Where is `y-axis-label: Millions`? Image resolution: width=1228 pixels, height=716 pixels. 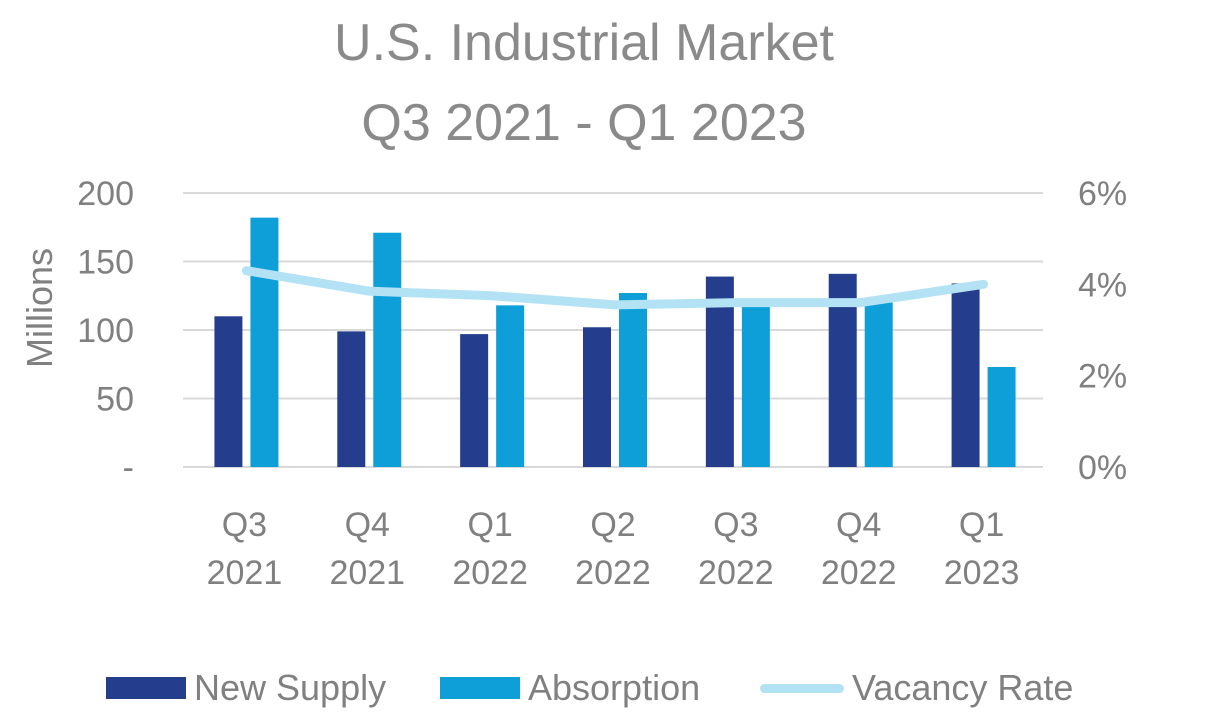
y-axis-label: Millions is located at coordinates (39, 308).